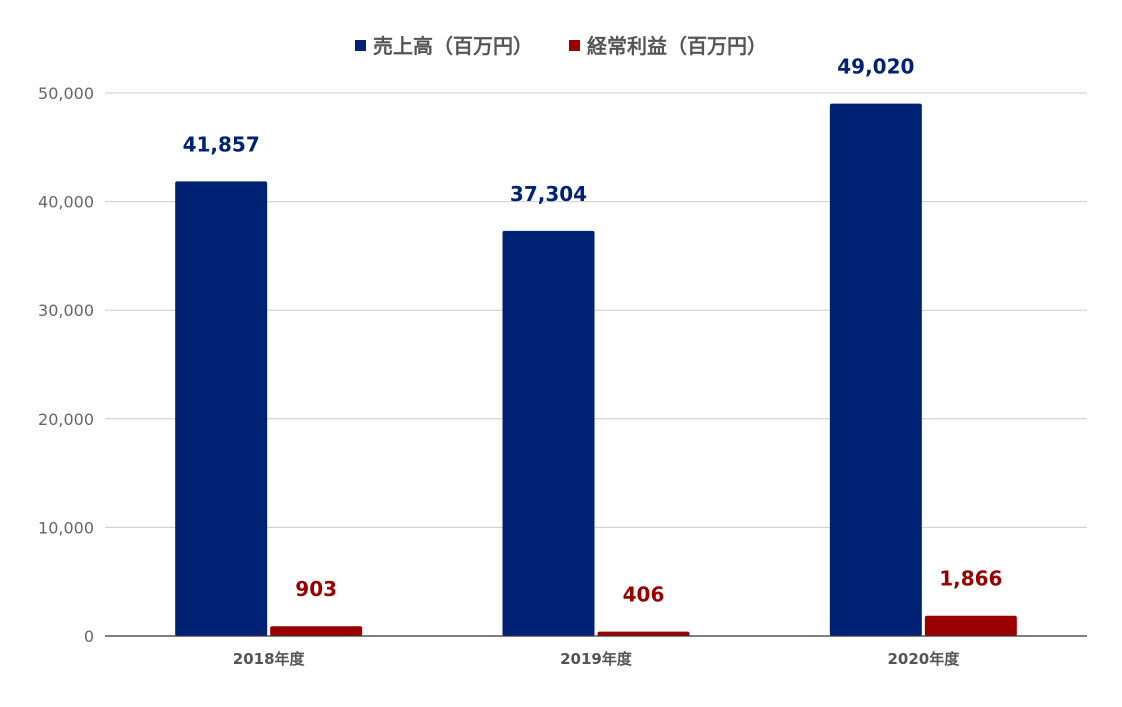 The image size is (1122, 707). I want to click on x-tick-label: 2020年度, so click(923, 659).